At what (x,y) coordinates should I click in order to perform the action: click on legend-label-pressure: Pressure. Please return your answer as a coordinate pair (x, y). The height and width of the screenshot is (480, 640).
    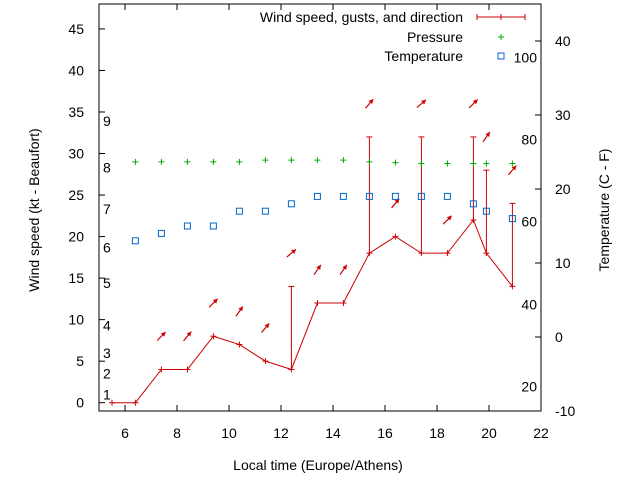
    Looking at the image, I should click on (435, 37).